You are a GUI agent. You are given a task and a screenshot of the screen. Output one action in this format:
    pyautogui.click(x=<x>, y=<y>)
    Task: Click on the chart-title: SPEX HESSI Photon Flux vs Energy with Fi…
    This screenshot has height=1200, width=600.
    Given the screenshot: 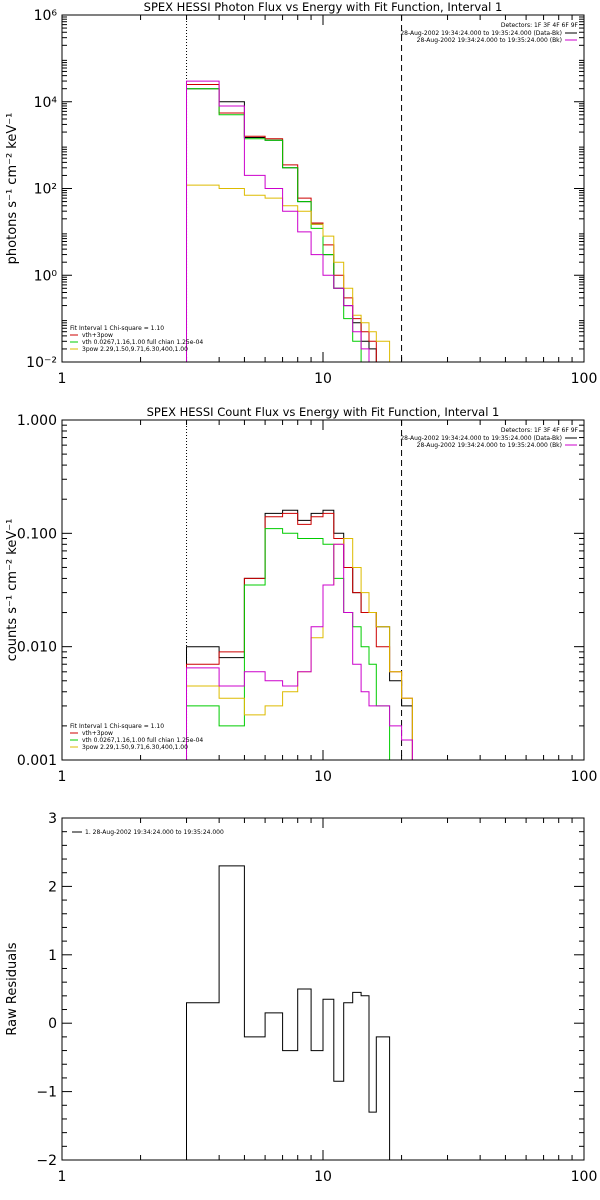 What is the action you would take?
    pyautogui.click(x=323, y=7)
    